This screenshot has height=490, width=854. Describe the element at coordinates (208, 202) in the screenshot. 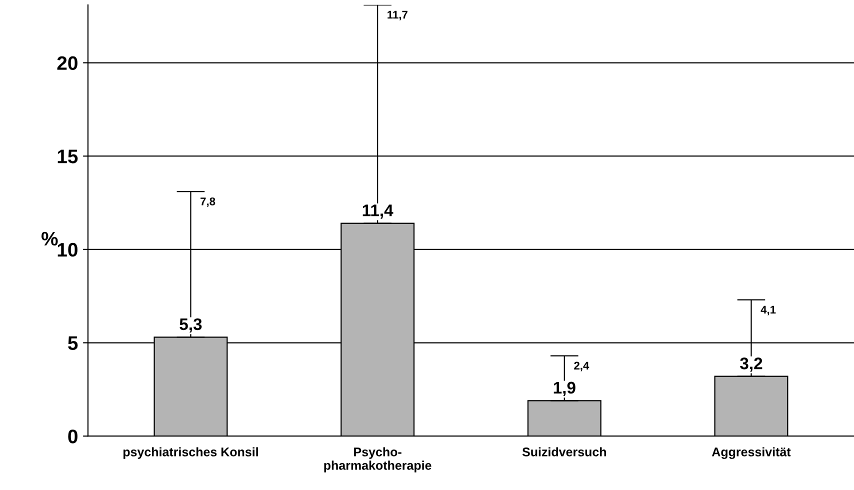

I see `annotation: 7,8` at that location.